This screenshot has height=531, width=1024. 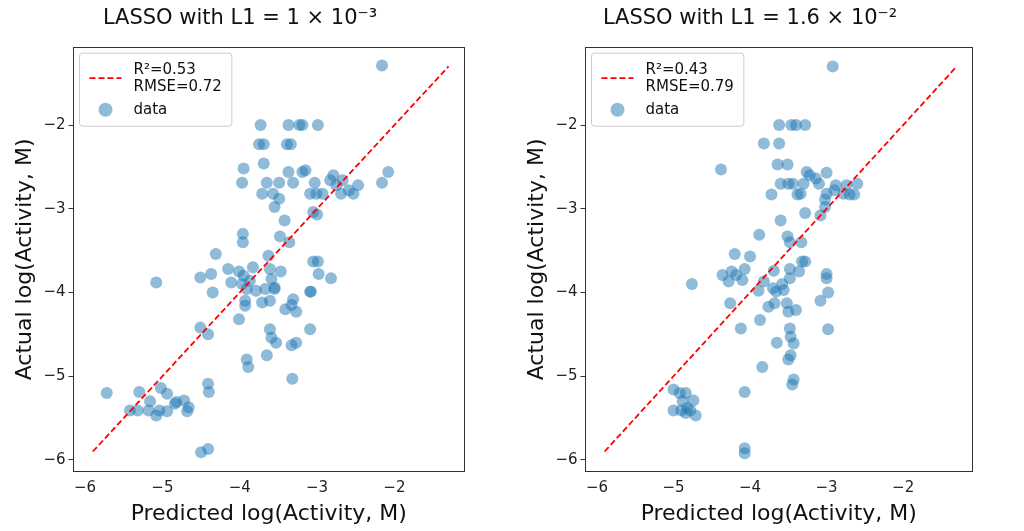 I want to click on chart-title: LASSO with L1 = 1.6 × 10⁻², so click(x=750, y=17).